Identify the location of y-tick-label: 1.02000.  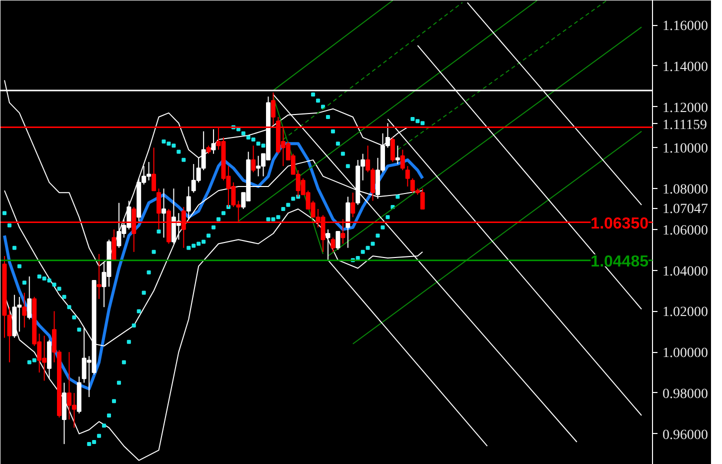
(685, 312).